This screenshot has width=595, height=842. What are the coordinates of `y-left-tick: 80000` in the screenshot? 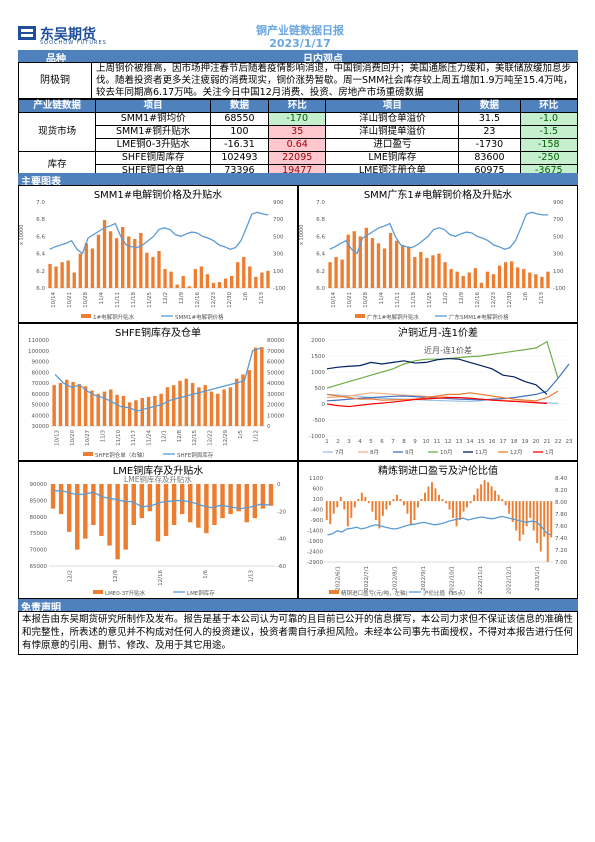 It's located at (41, 373).